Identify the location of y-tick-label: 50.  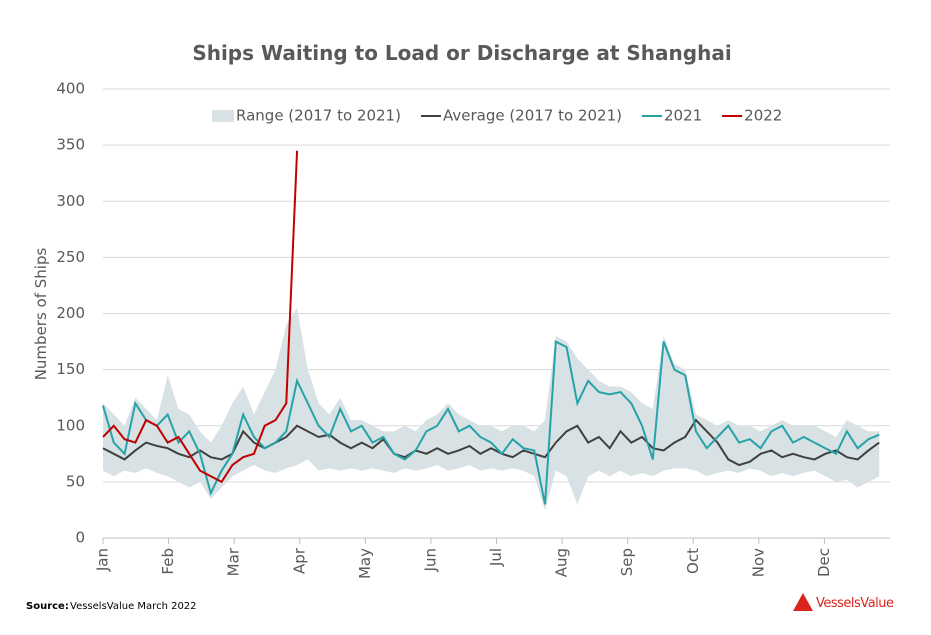
(75, 481).